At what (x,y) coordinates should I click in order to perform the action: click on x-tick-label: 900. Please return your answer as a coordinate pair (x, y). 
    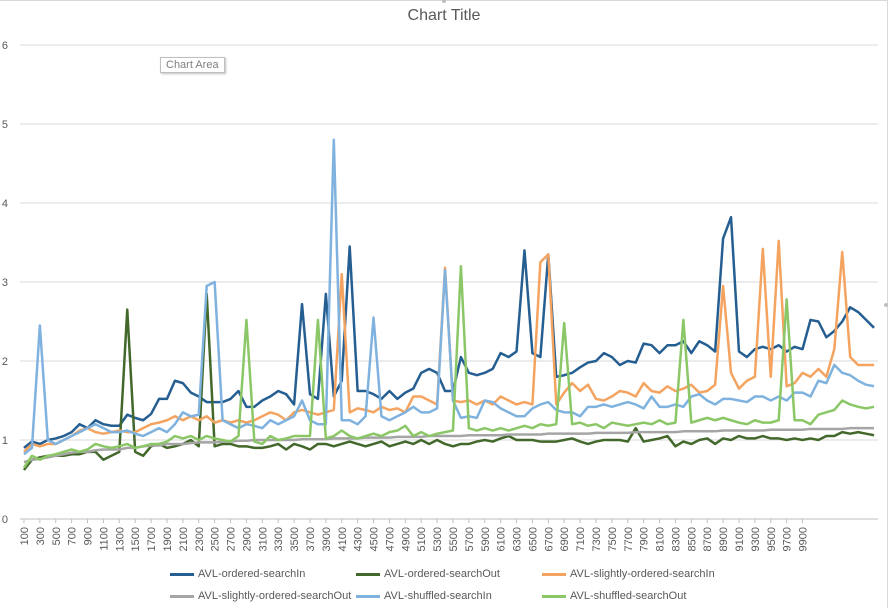
    Looking at the image, I should click on (89, 536).